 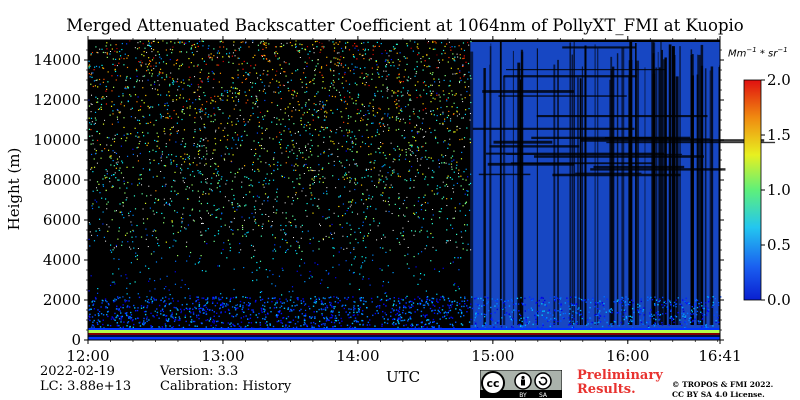 I want to click on x-axis-label: UTC, so click(x=403, y=377).